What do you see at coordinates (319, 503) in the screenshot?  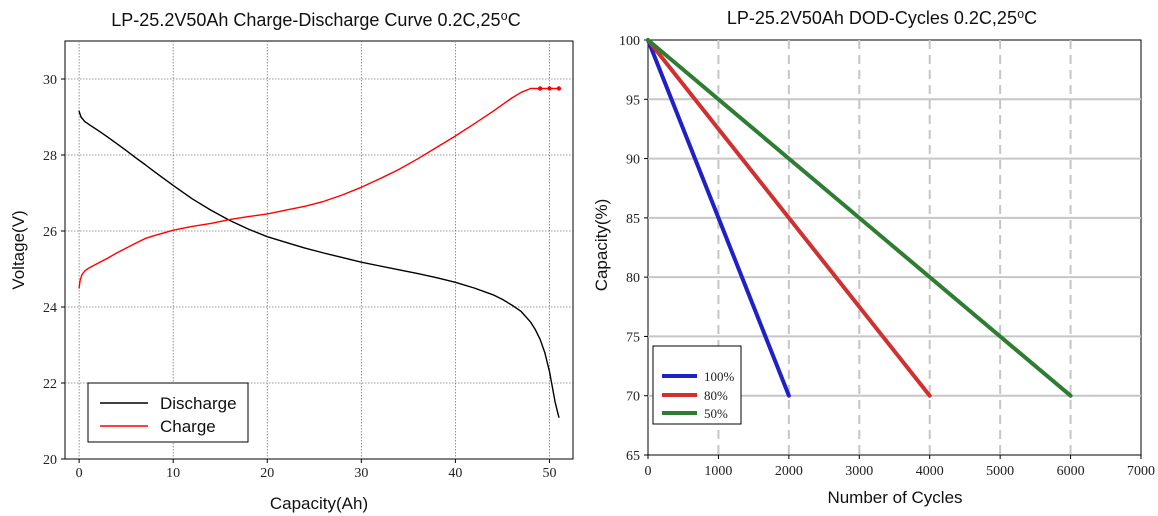 I see `chart1-x-axis-label: Capacity(Ah)` at bounding box center [319, 503].